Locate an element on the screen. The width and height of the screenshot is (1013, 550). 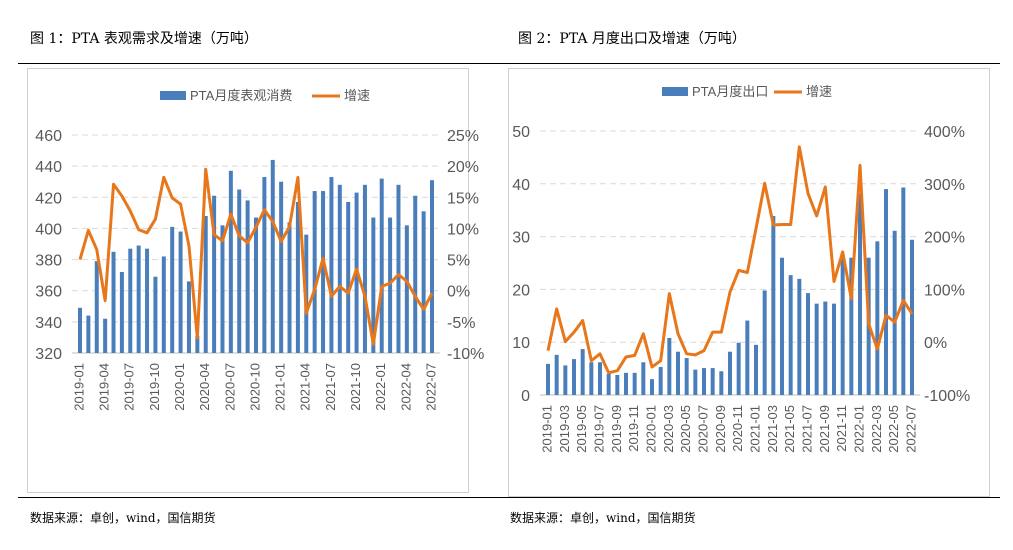
left-axis-tick-label: 320 is located at coordinates (48, 354).